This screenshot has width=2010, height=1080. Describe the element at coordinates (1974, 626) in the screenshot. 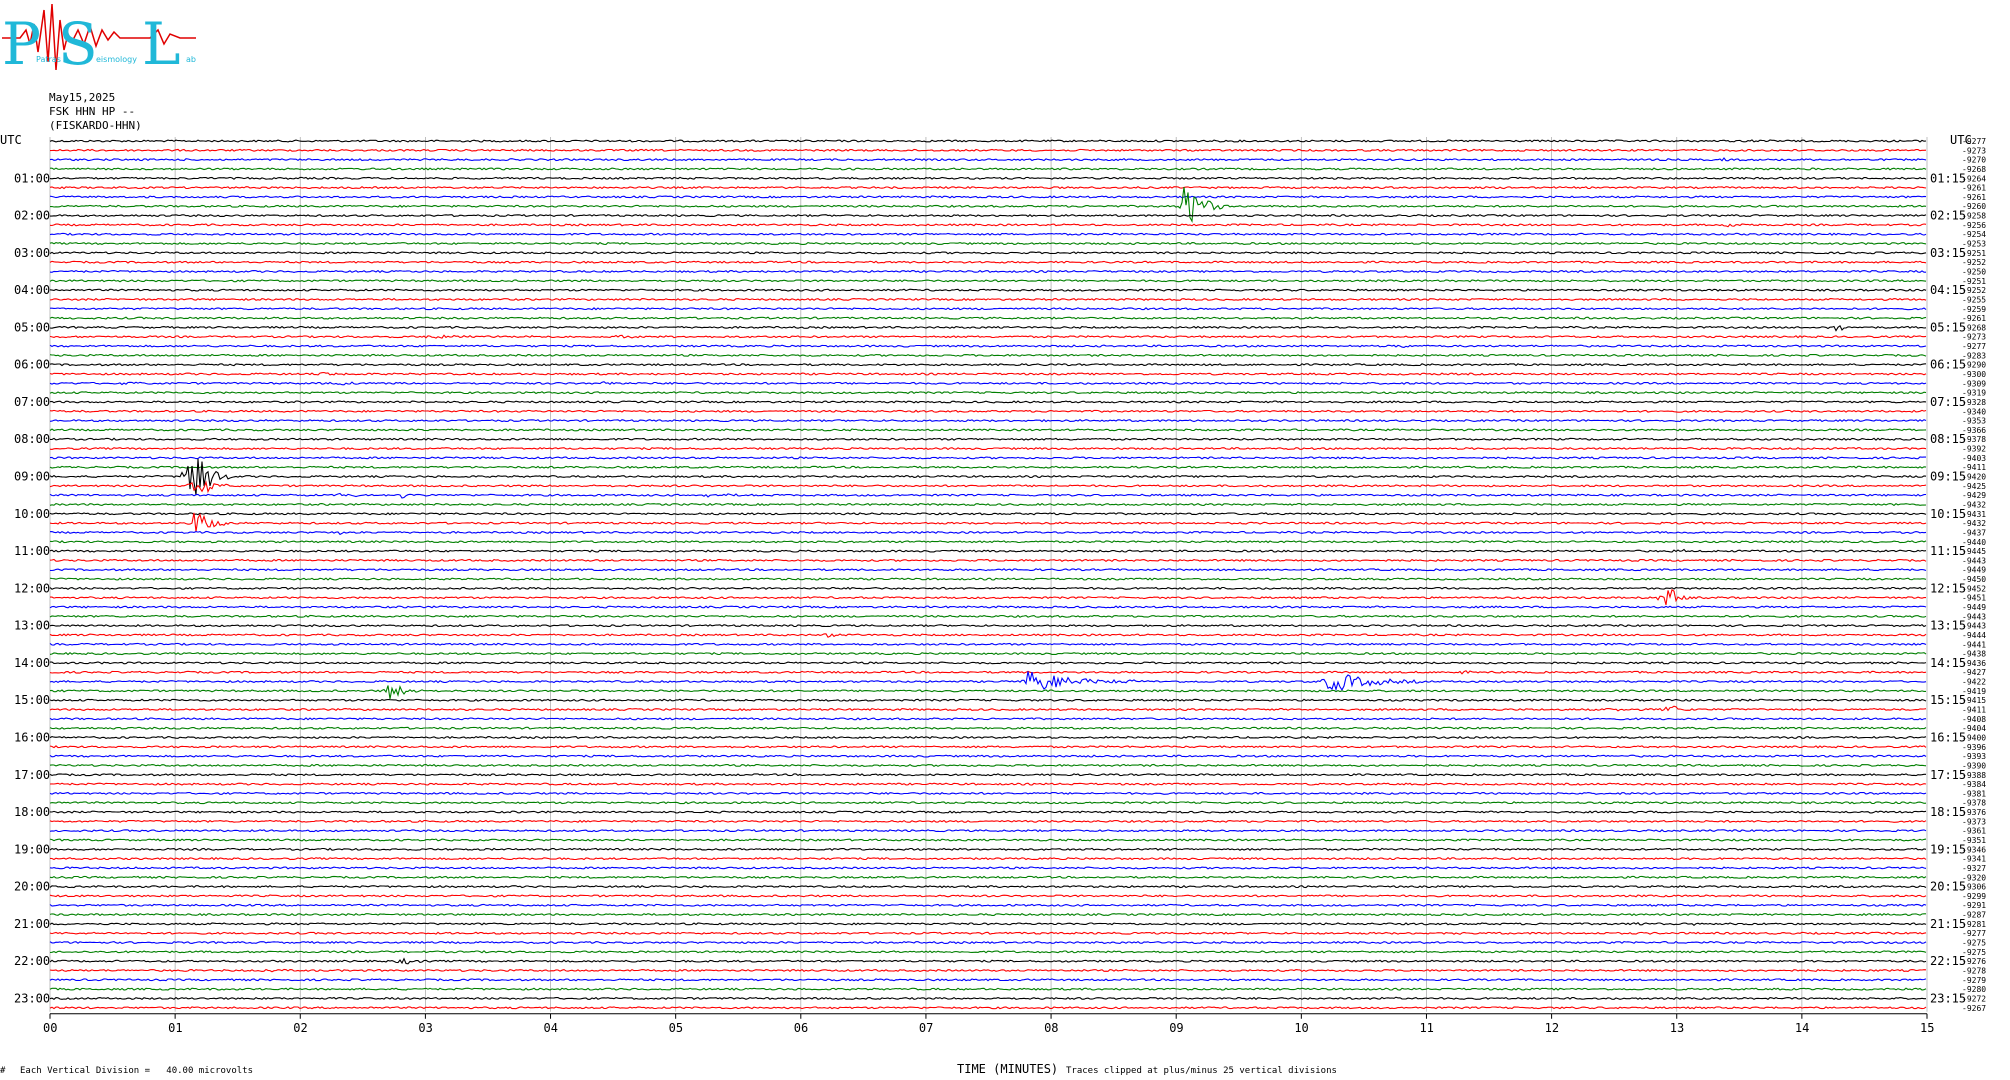

I see `trace-offset-label: -9443` at that location.